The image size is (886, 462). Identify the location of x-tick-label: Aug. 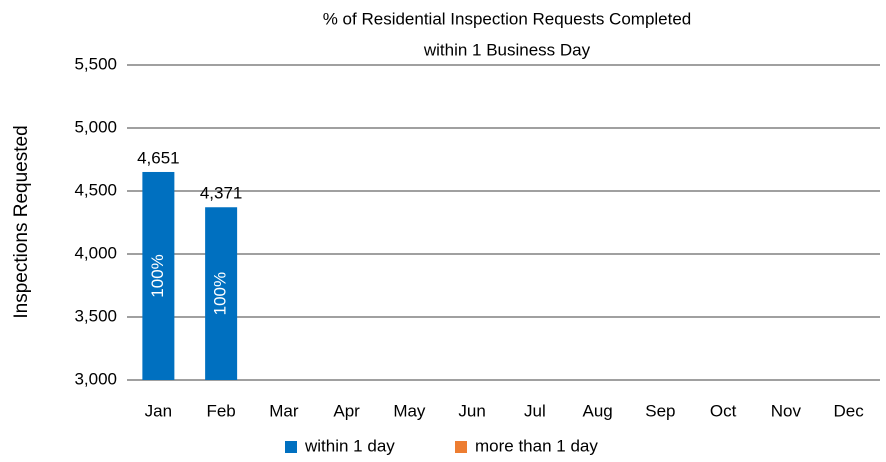
(598, 410).